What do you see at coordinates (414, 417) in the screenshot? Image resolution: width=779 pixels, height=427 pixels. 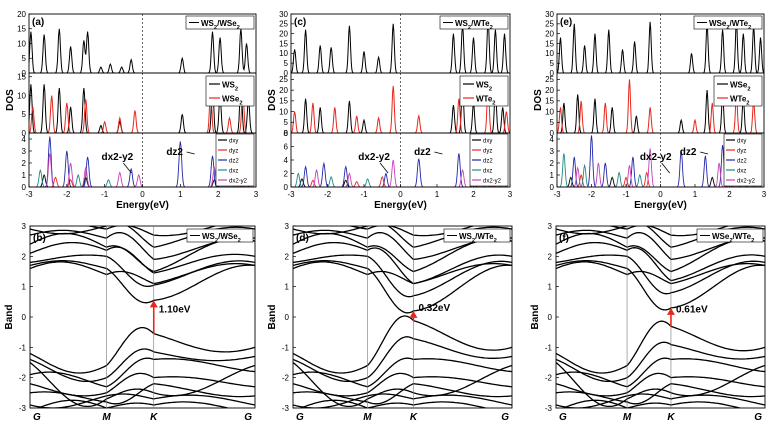 I see `k-point-label: K` at bounding box center [414, 417].